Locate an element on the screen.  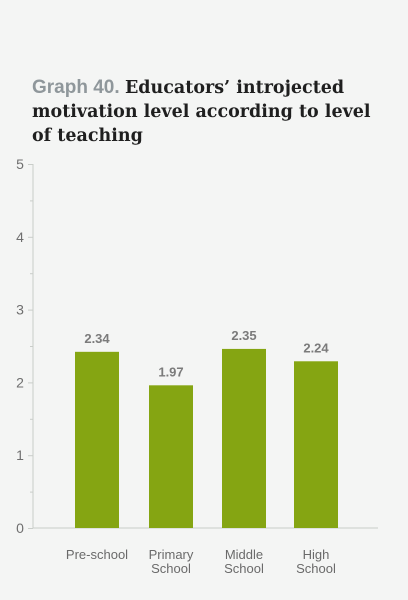
x-tick-label: High is located at coordinates (316, 554).